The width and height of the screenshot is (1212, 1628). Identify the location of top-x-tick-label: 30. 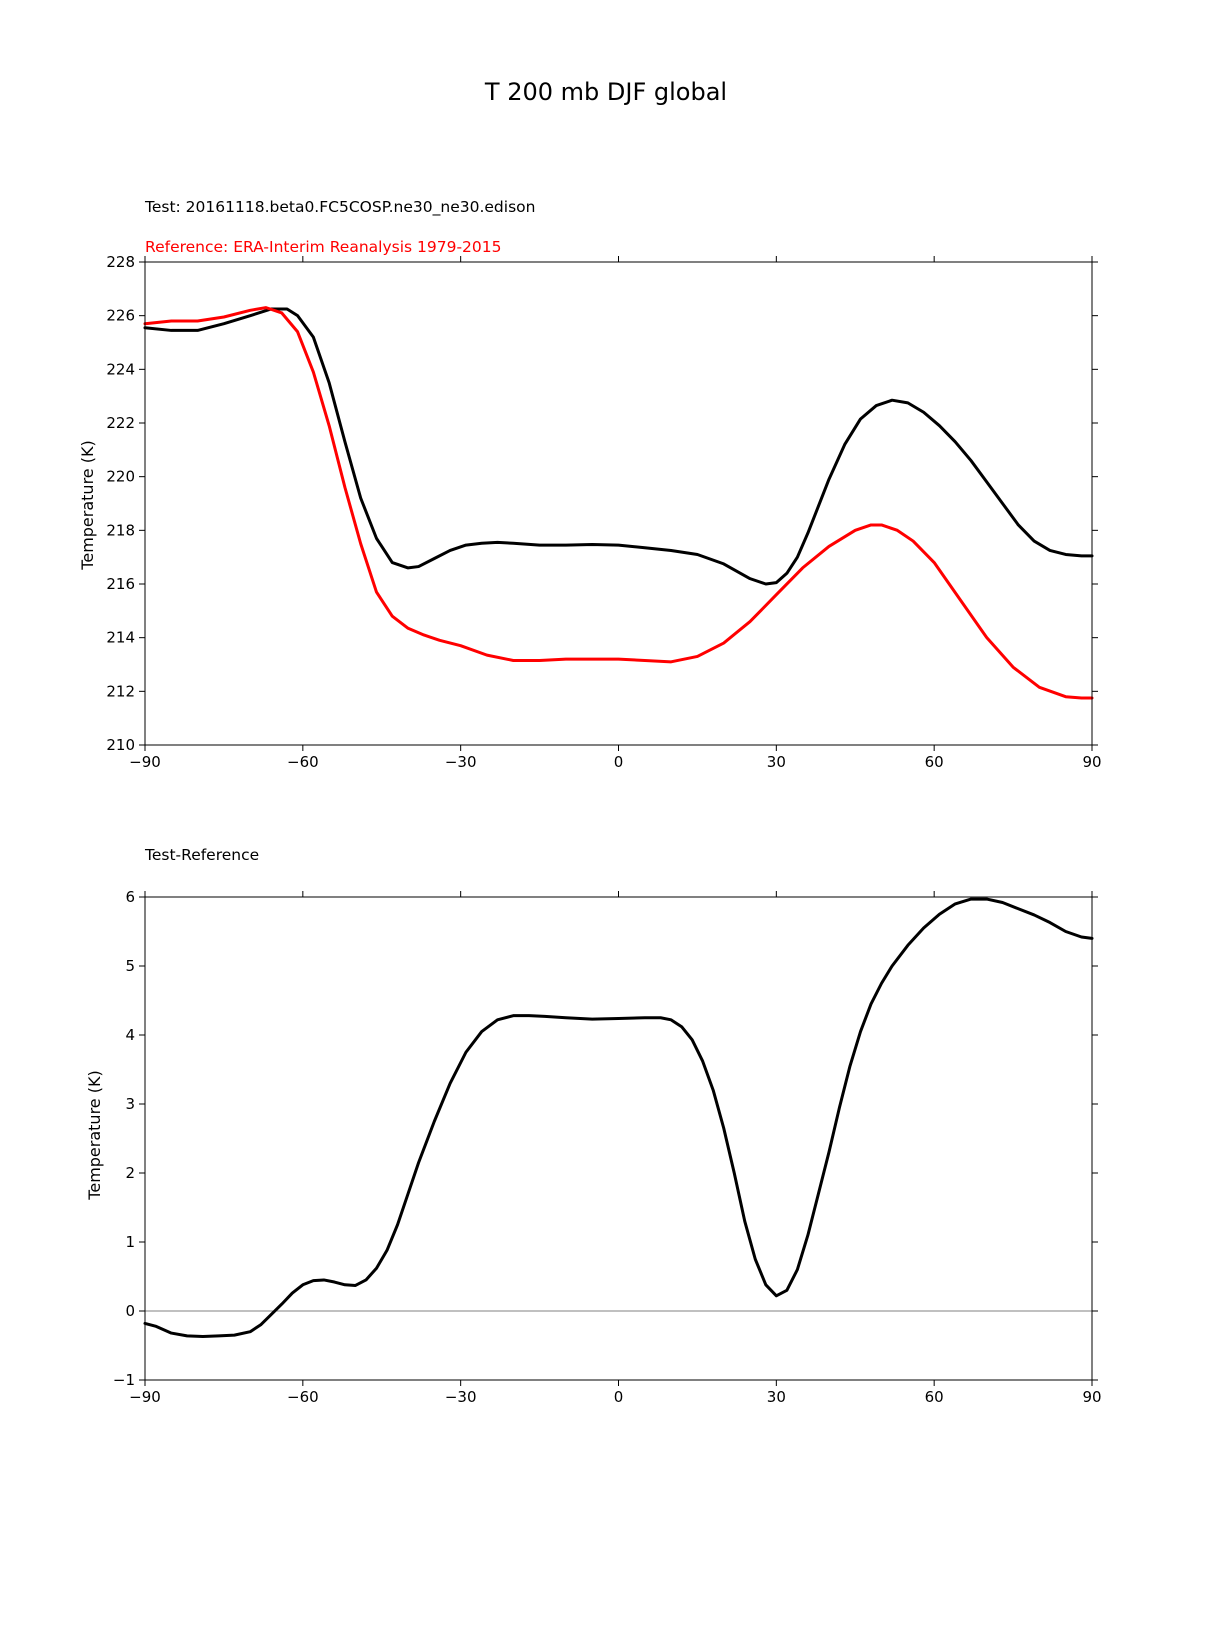
(776, 762).